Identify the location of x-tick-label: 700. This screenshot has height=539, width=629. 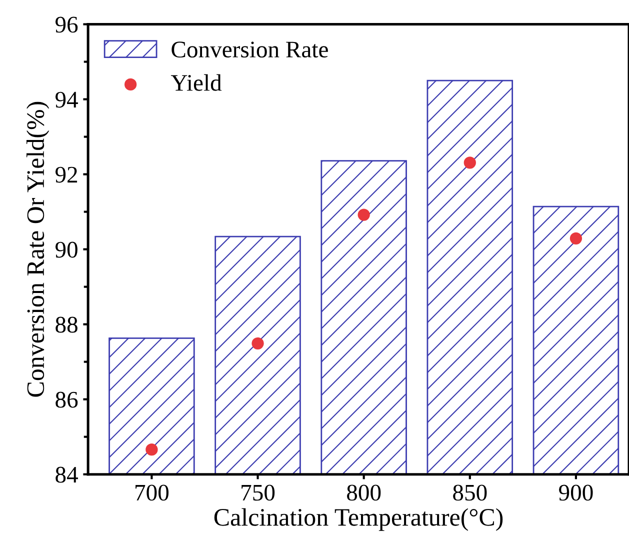
(152, 492).